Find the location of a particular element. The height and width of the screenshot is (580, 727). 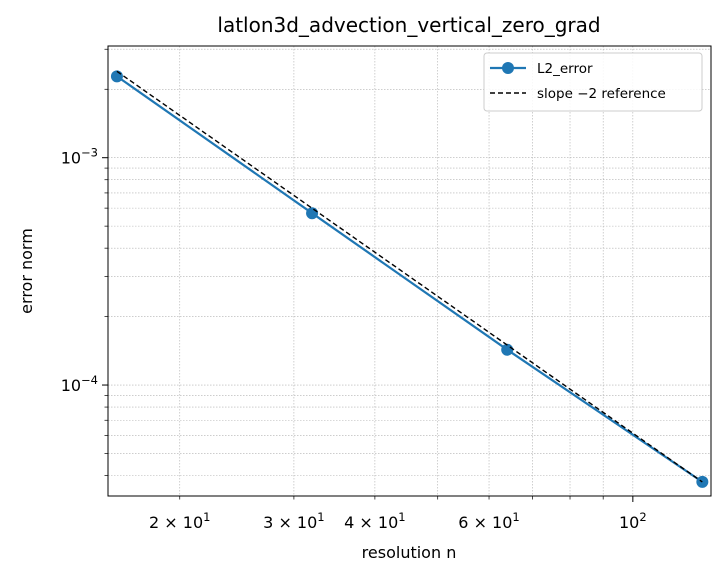

x-tick-label: 4 × 101 is located at coordinates (374, 521).